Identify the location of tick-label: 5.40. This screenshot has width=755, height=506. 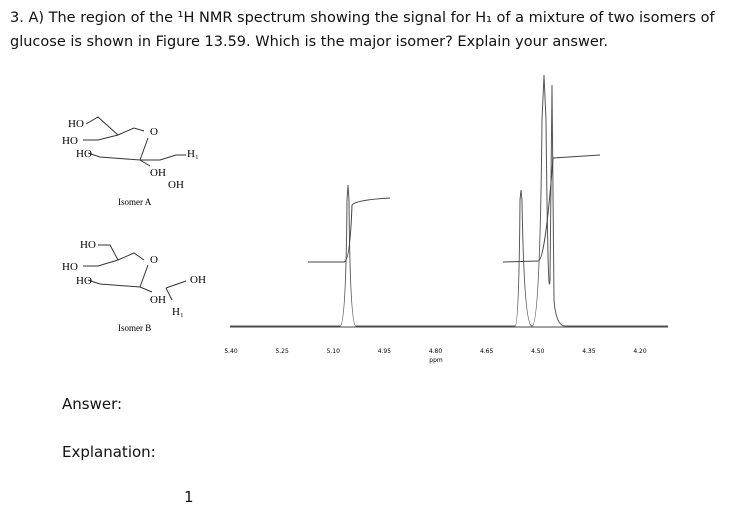
(231, 351).